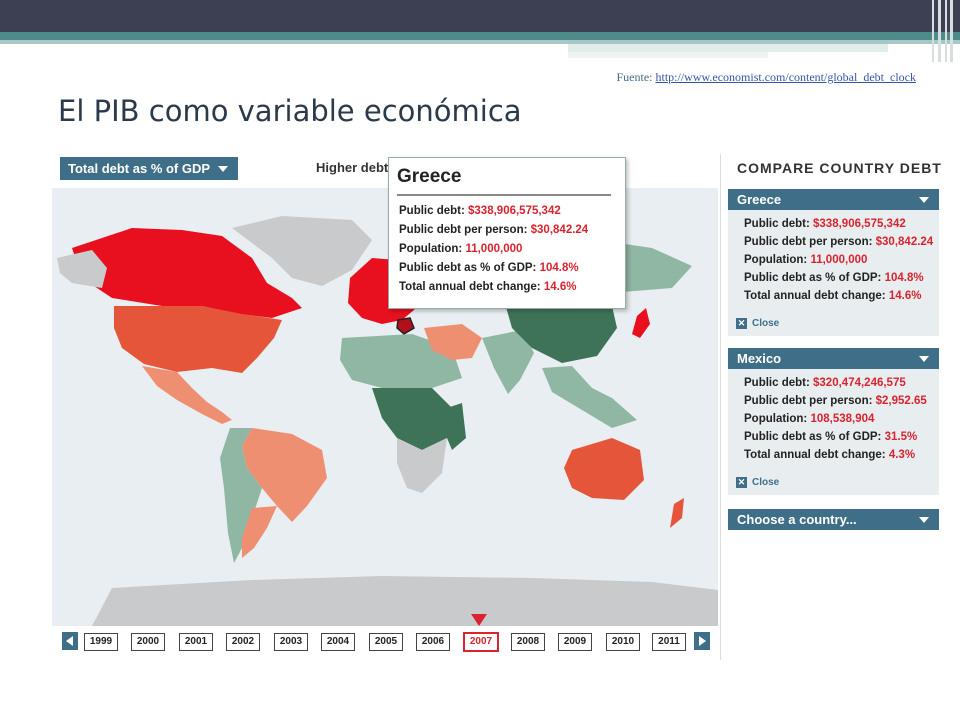 Image resolution: width=960 pixels, height=720 pixels. I want to click on slide-accent-band-light, so click(480, 42).